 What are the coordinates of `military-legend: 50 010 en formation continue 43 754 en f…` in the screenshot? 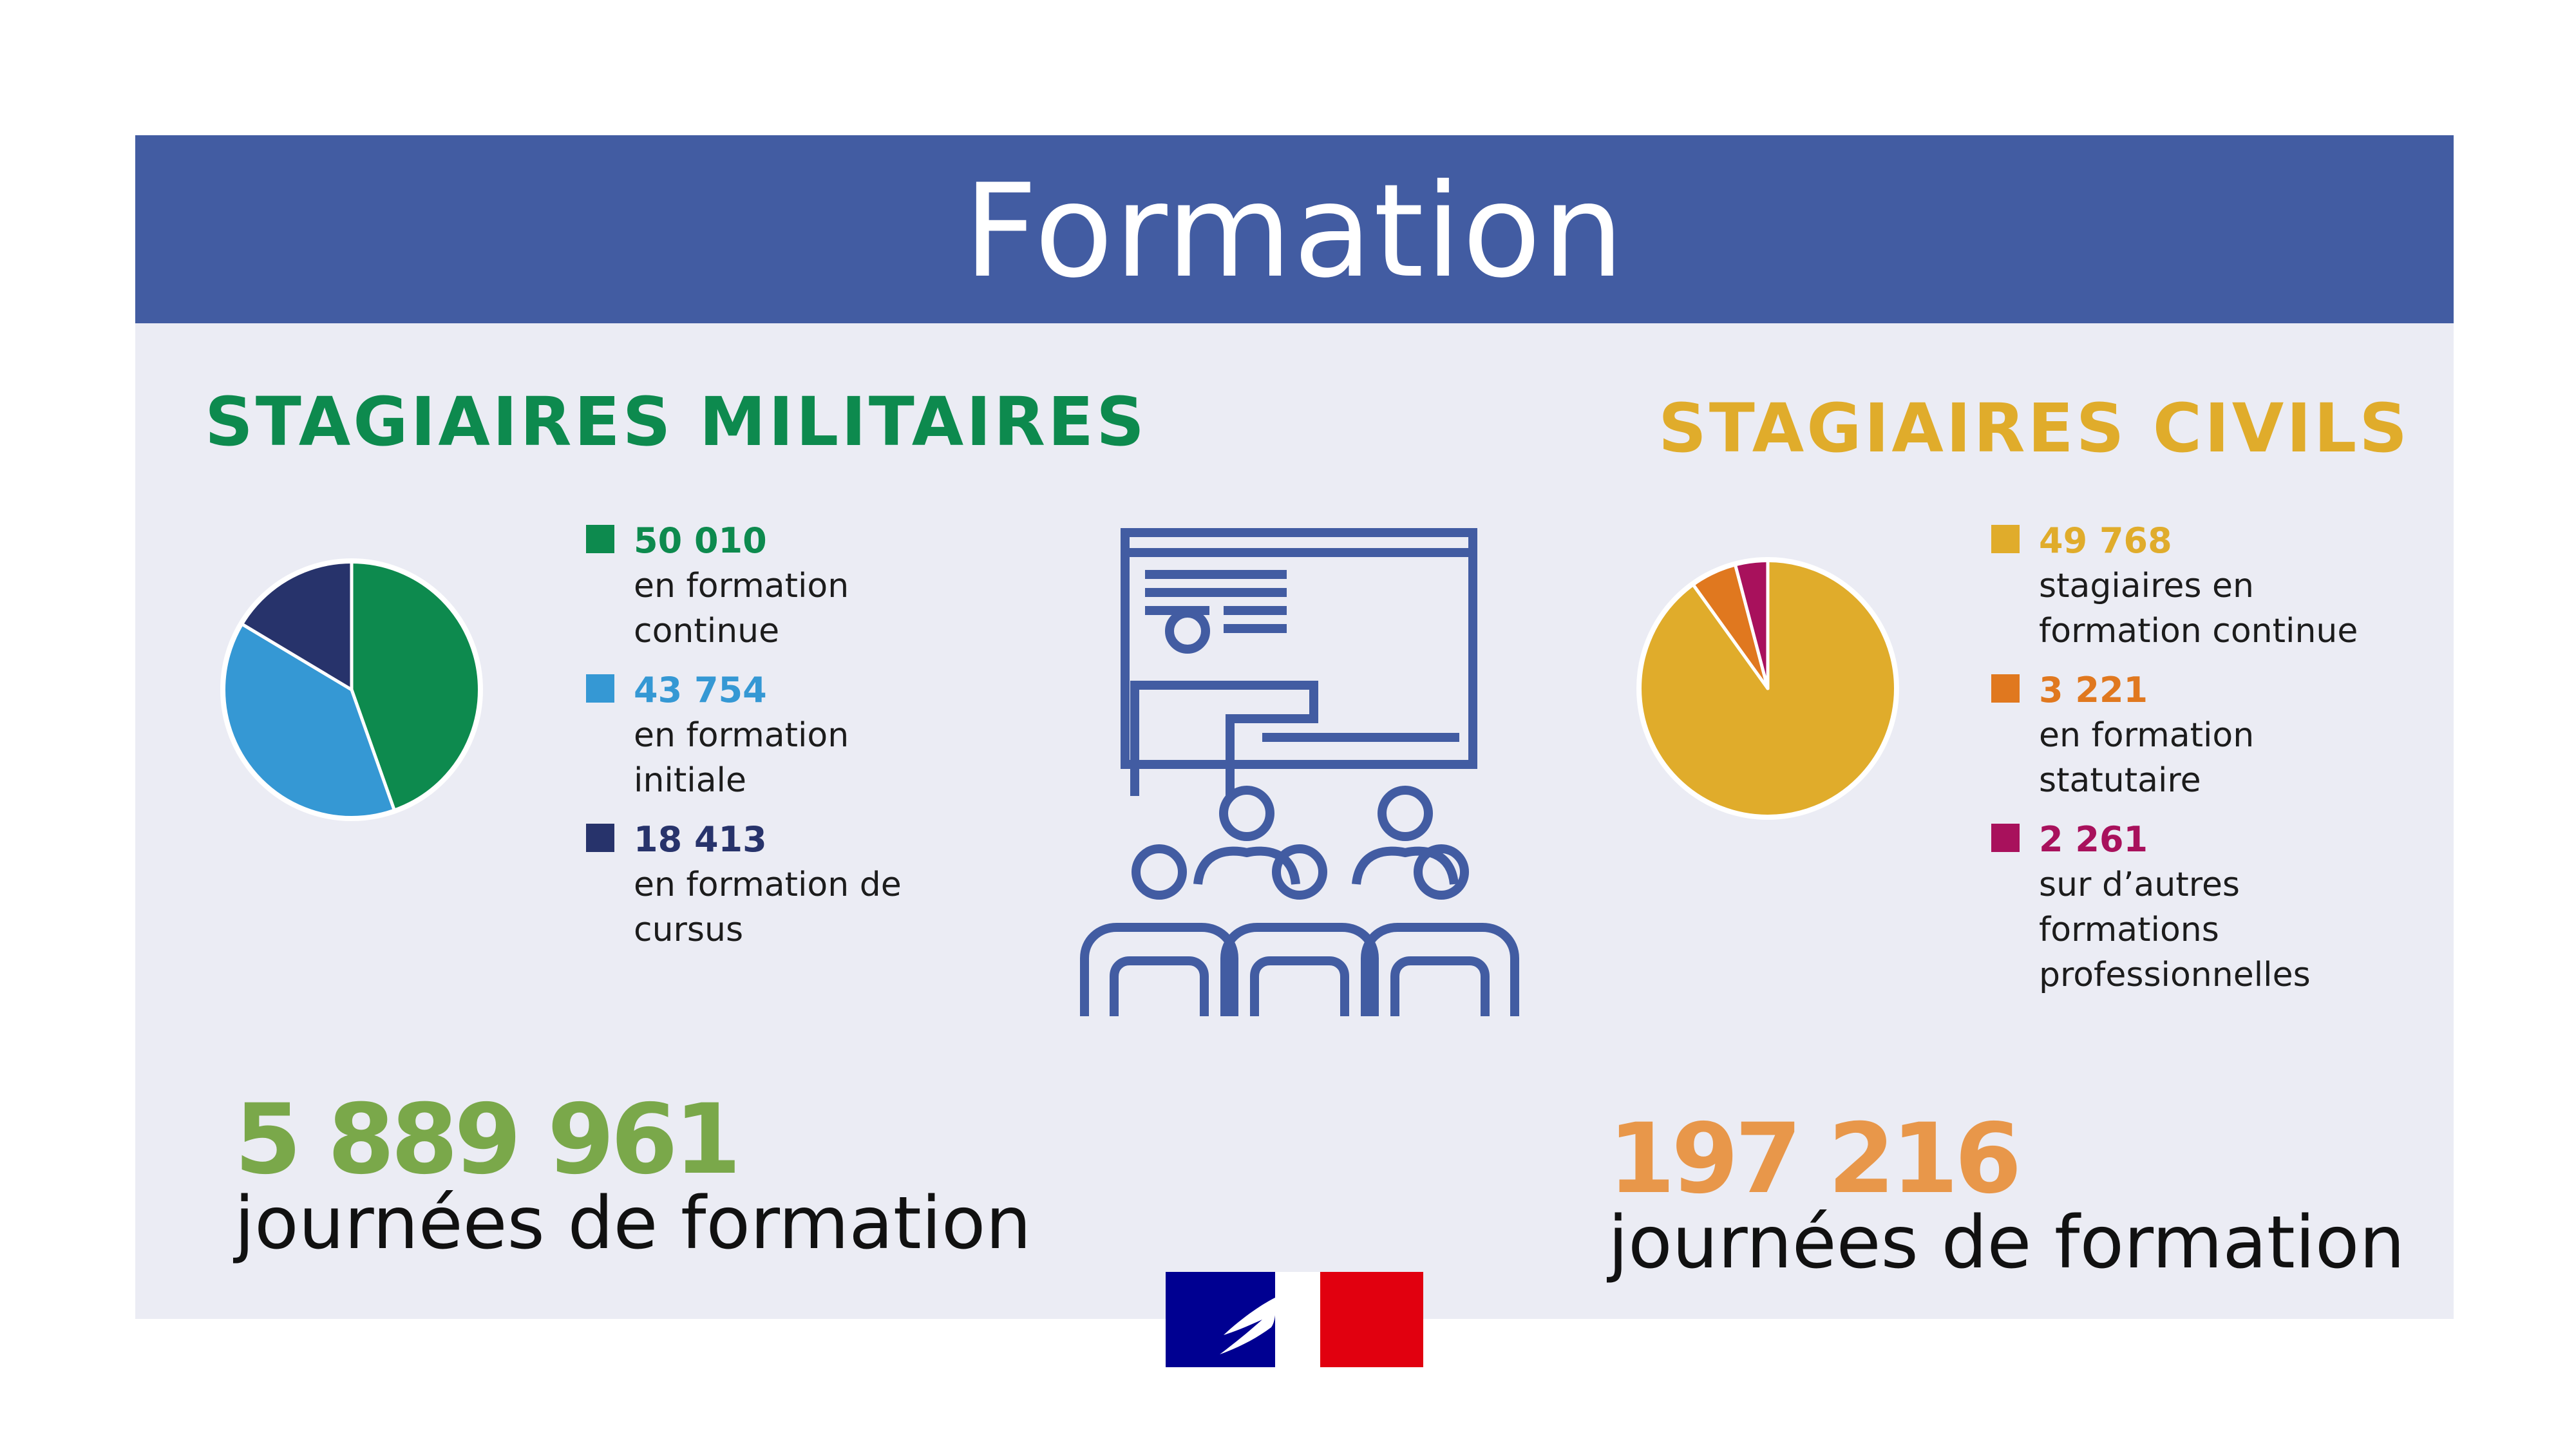 It's located at (745, 743).